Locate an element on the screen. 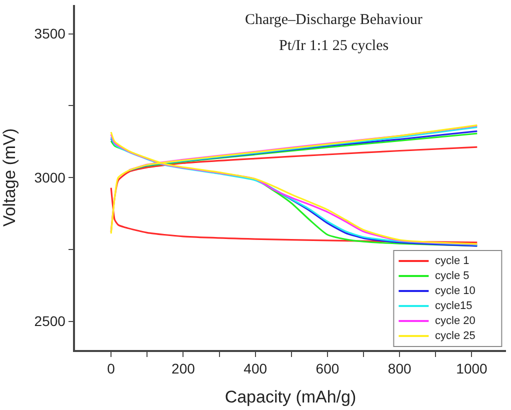  x-tick-label: 400 is located at coordinates (256, 368).